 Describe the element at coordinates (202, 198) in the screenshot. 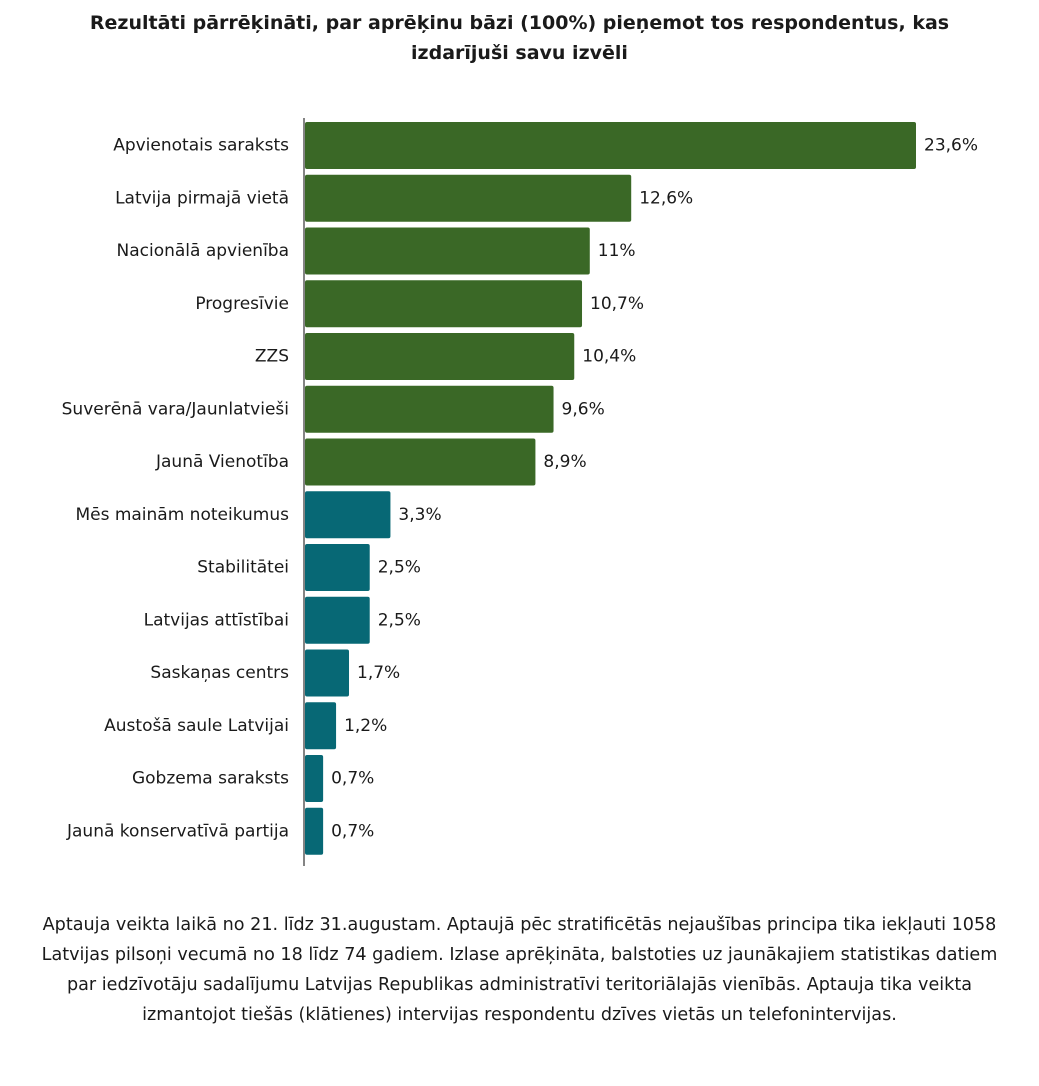

I see `category-label: Latvija pirmajā vietā` at that location.